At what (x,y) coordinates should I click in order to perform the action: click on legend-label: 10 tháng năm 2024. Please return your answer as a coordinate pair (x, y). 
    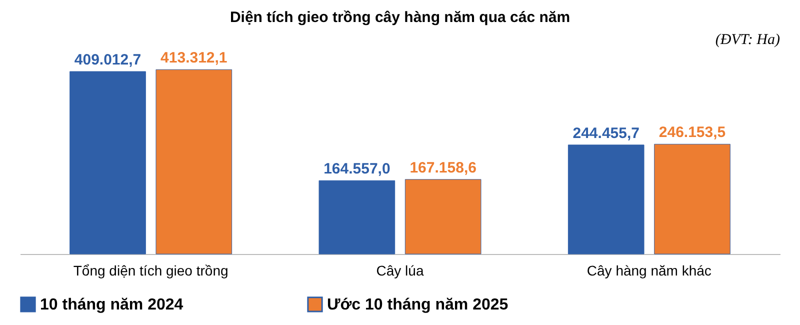
    Looking at the image, I should click on (112, 305).